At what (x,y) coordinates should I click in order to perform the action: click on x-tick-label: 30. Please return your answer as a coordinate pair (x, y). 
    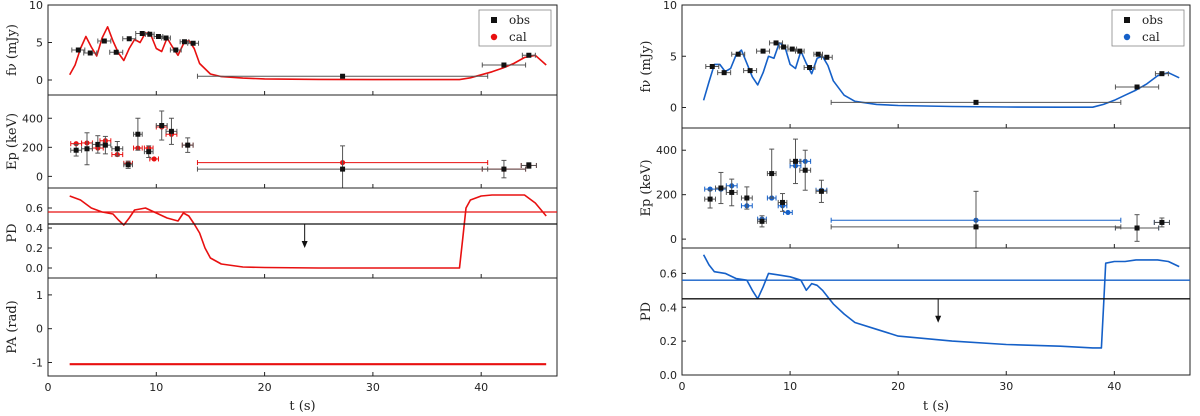
    Looking at the image, I should click on (373, 387).